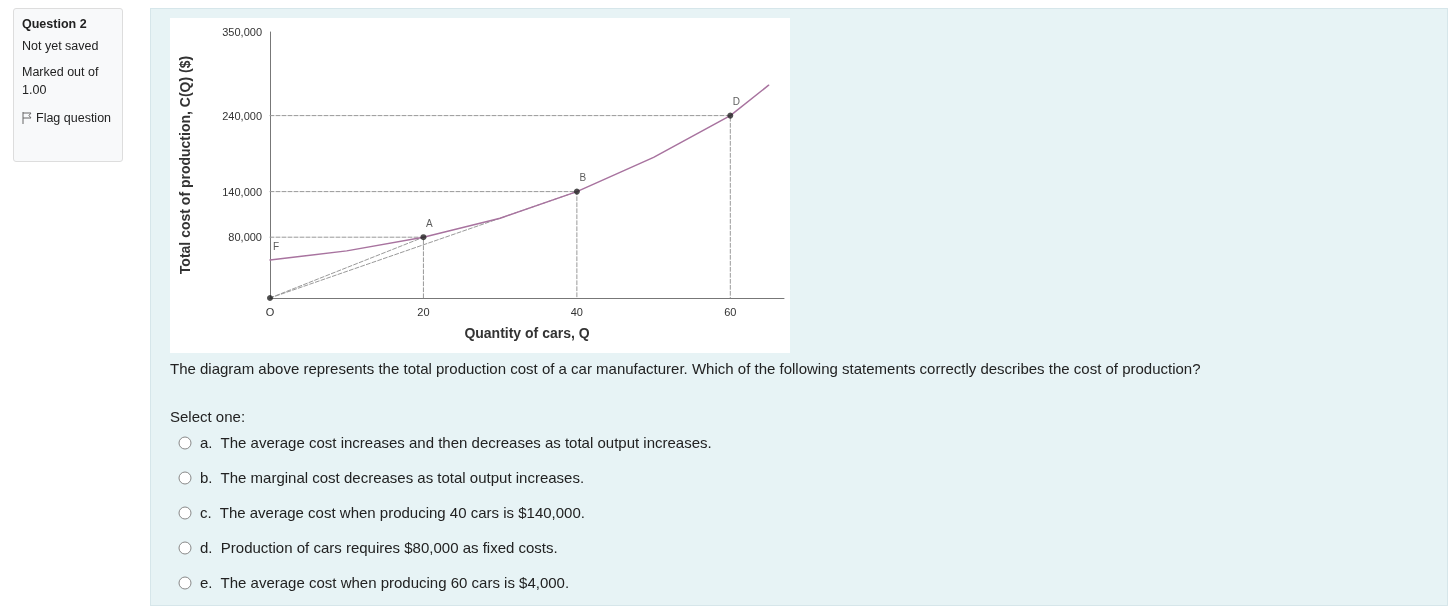 Image resolution: width=1456 pixels, height=606 pixels. What do you see at coordinates (583, 178) in the screenshot?
I see `annotation: B` at bounding box center [583, 178].